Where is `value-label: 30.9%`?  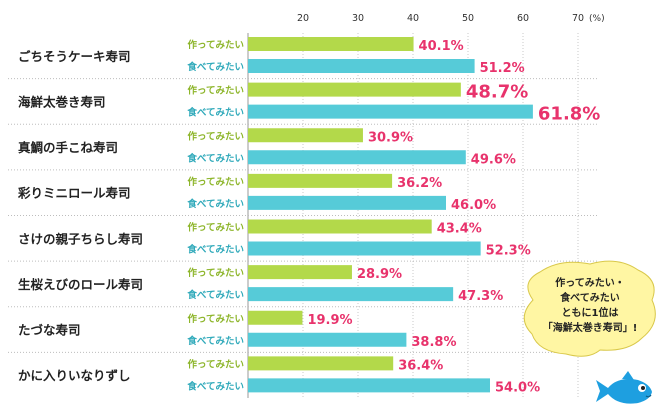
value-label: 30.9% is located at coordinates (390, 137).